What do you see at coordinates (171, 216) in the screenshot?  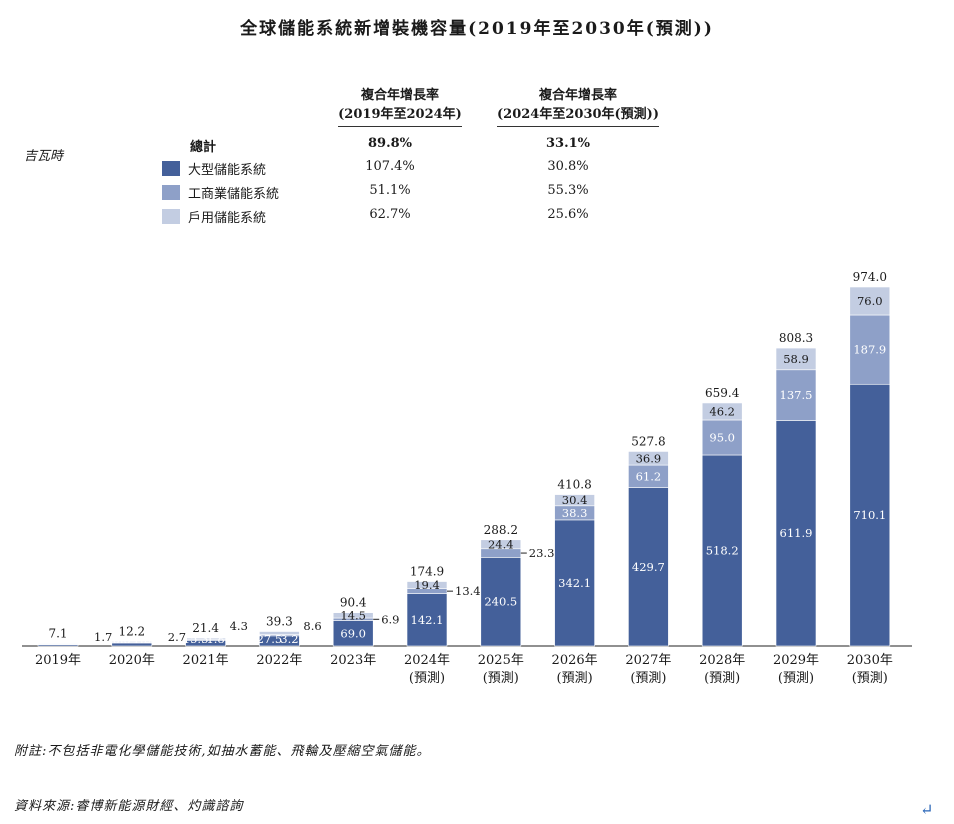 I see `legend-swatch-residential` at bounding box center [171, 216].